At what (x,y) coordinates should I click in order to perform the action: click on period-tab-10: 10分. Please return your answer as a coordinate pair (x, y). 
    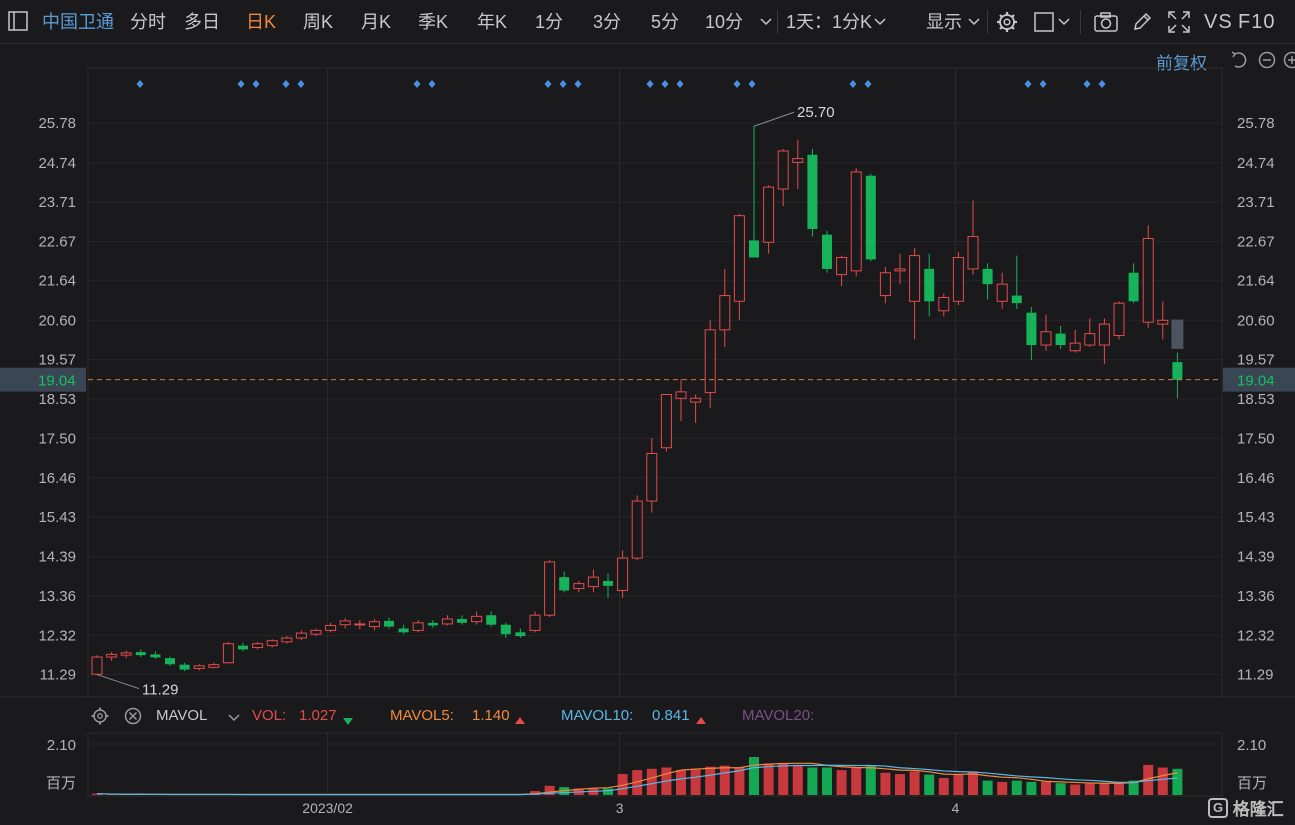
    Looking at the image, I should click on (724, 22).